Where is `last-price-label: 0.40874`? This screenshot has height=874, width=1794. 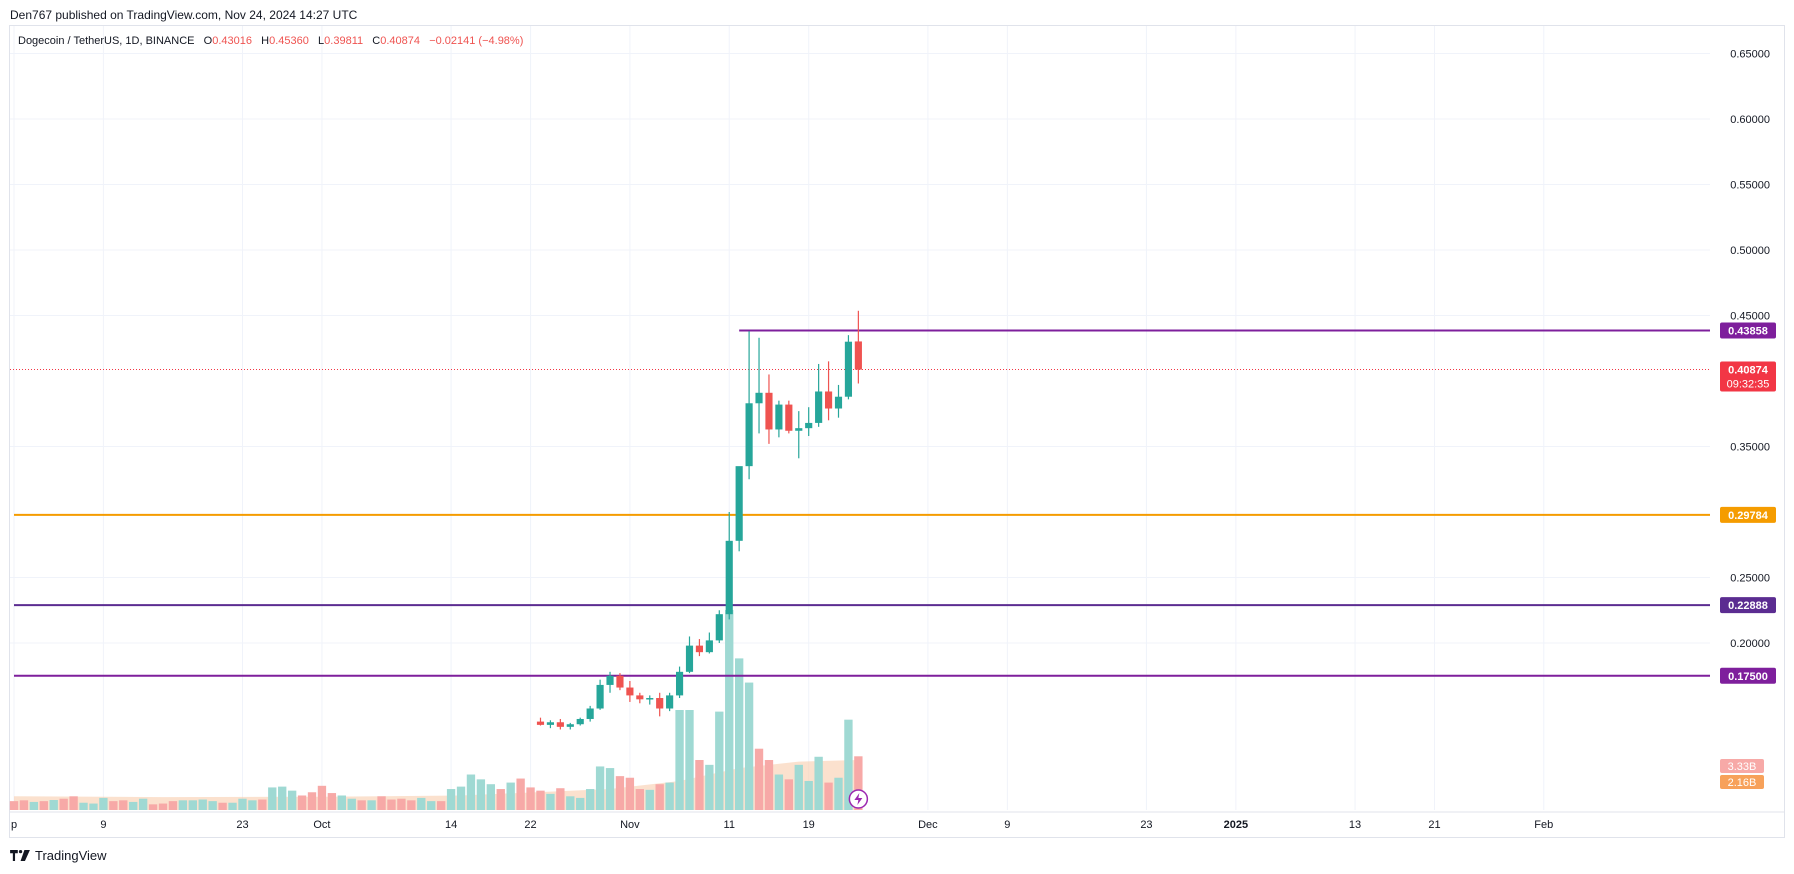
last-price-label: 0.40874 is located at coordinates (1748, 371).